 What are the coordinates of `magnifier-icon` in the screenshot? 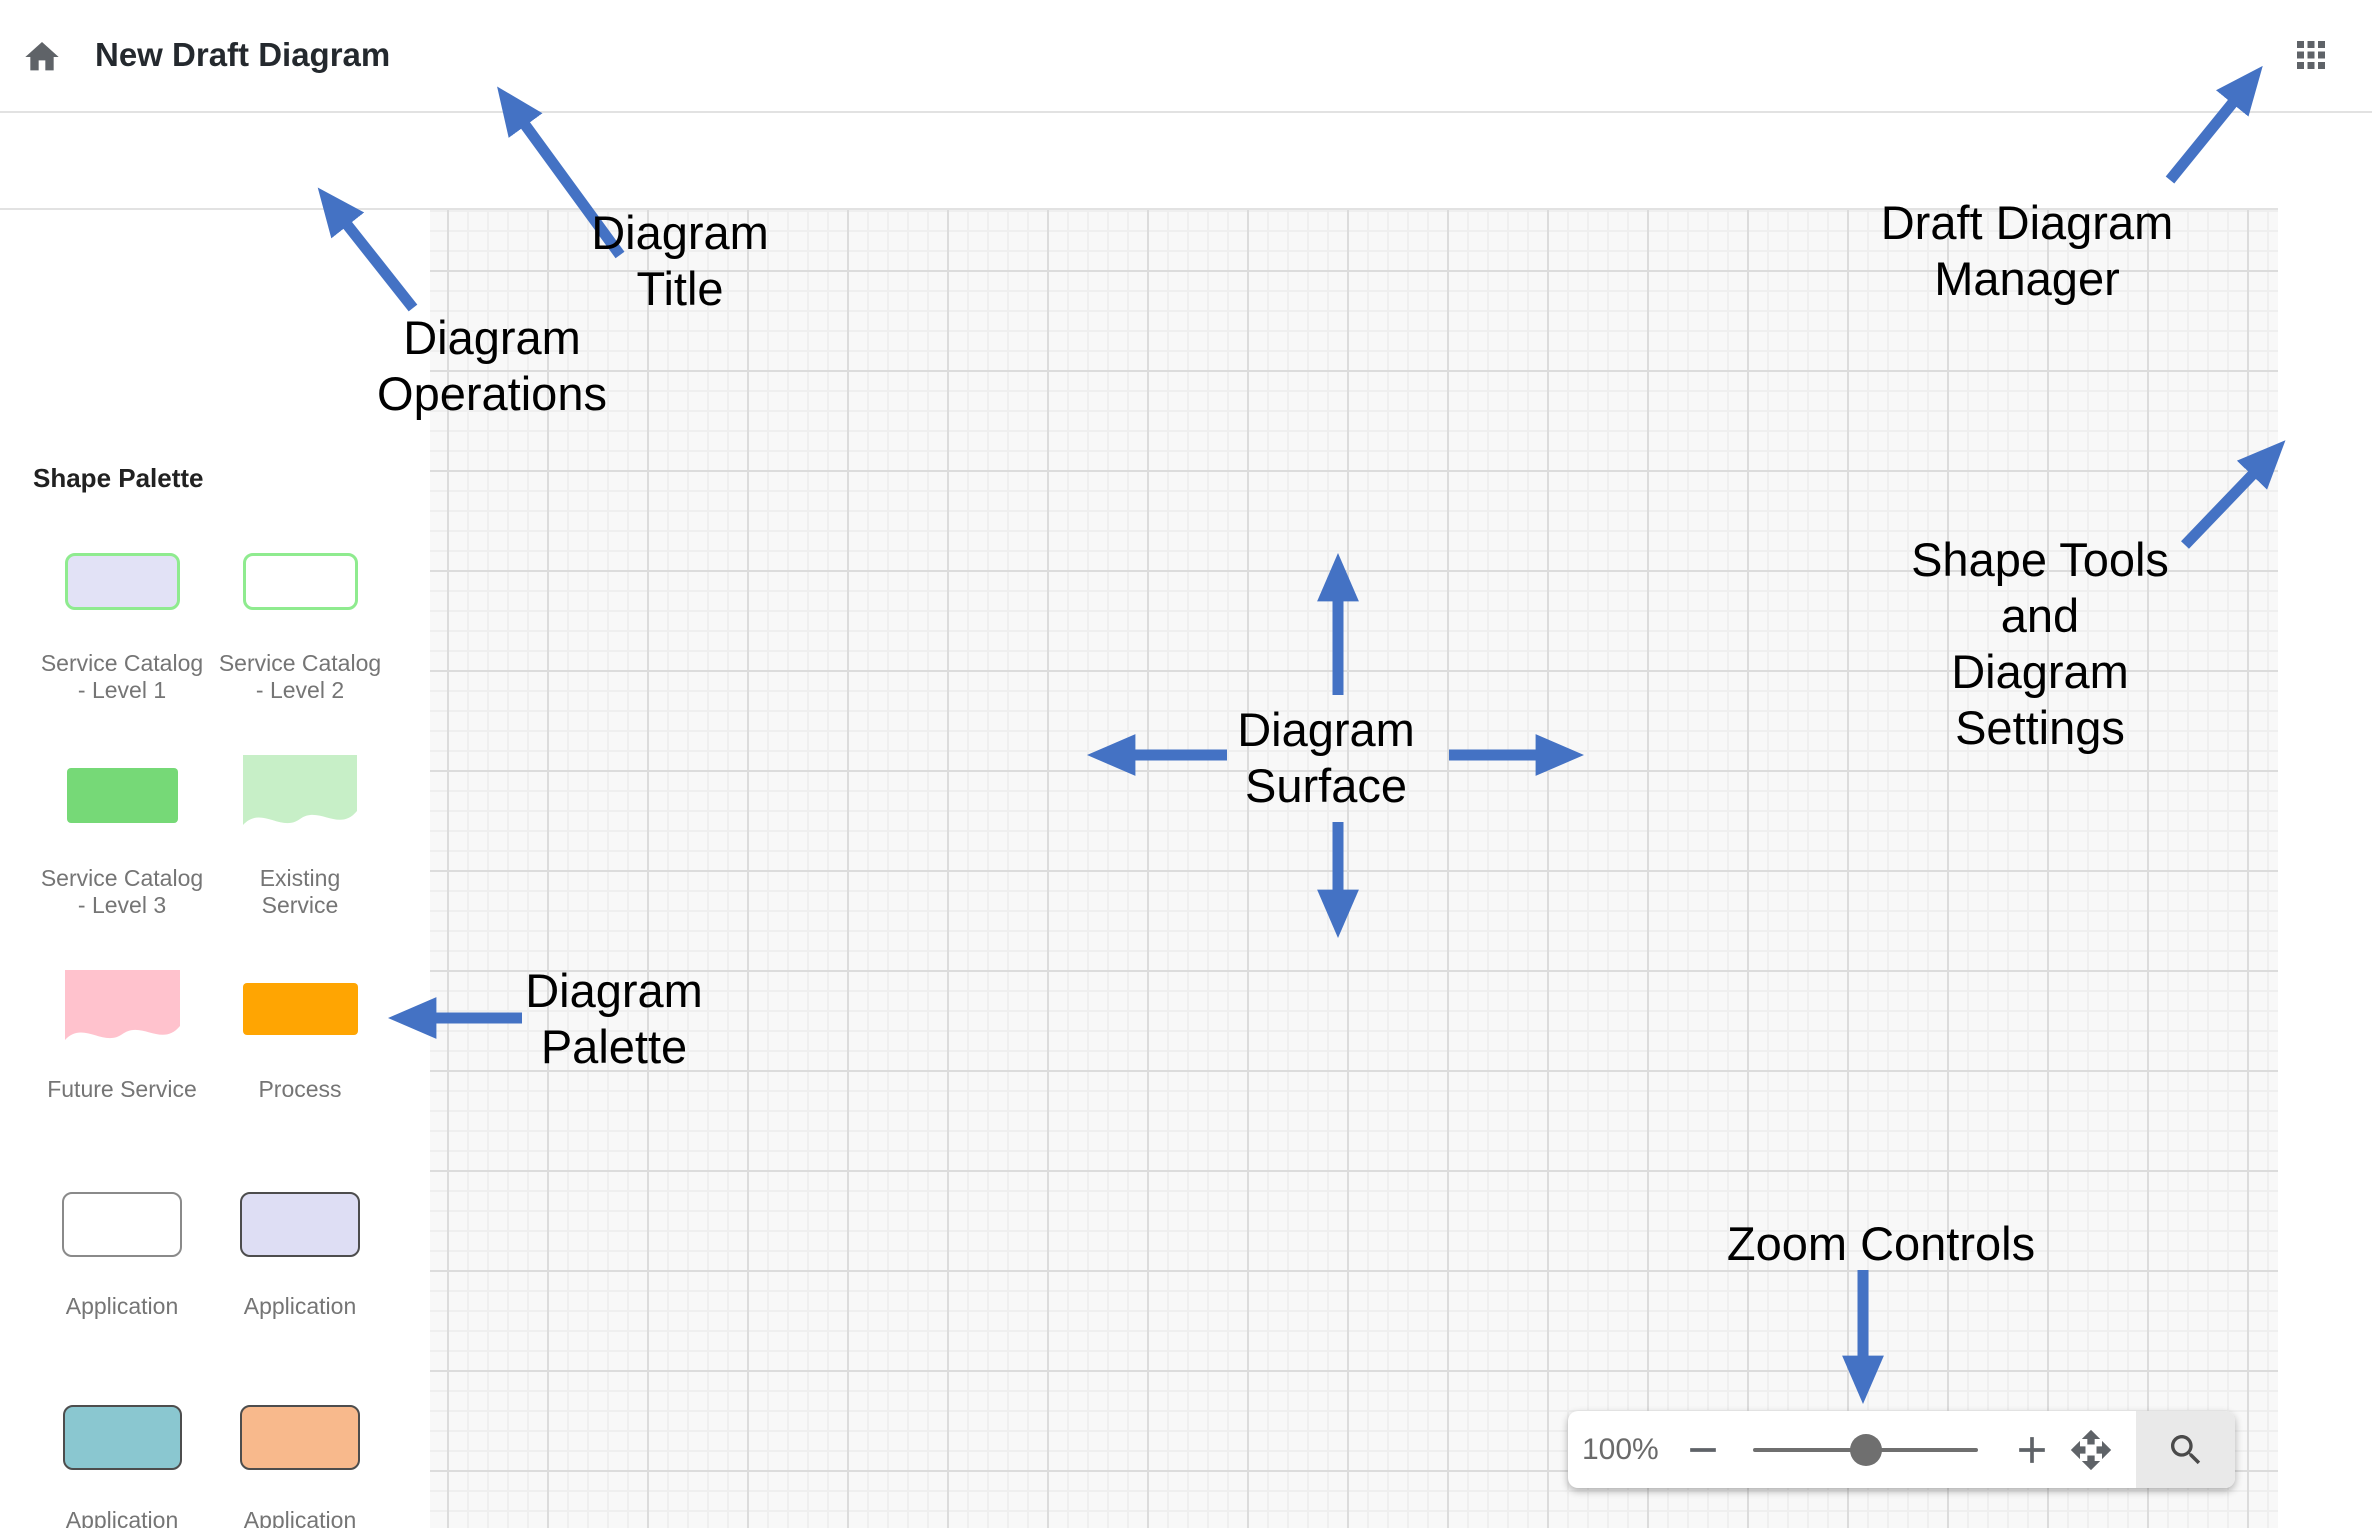 It's located at (2186, 1450).